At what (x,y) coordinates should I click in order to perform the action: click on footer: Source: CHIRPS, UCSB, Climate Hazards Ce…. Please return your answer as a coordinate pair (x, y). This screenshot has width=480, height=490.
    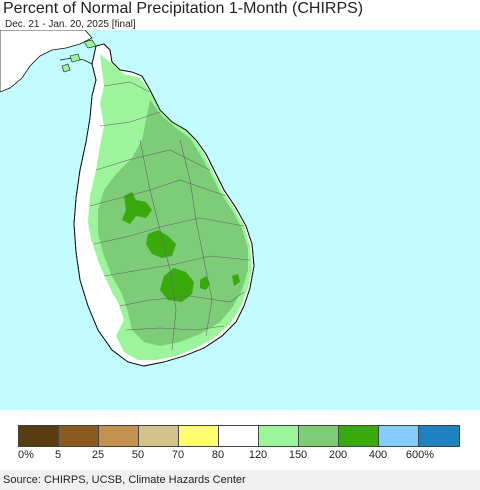
    Looking at the image, I should click on (240, 480).